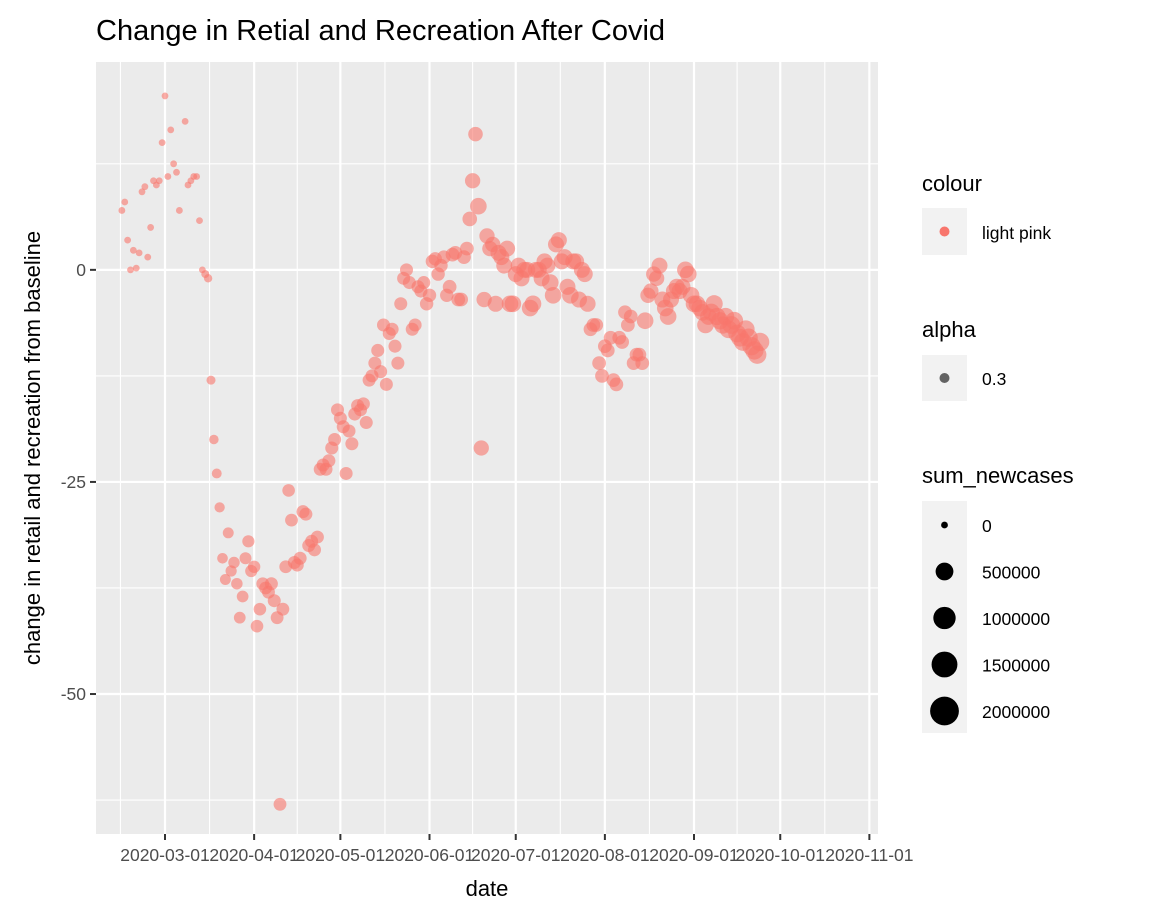  What do you see at coordinates (694, 855) in the screenshot?
I see `x-tick-label: 2020-09-01` at bounding box center [694, 855].